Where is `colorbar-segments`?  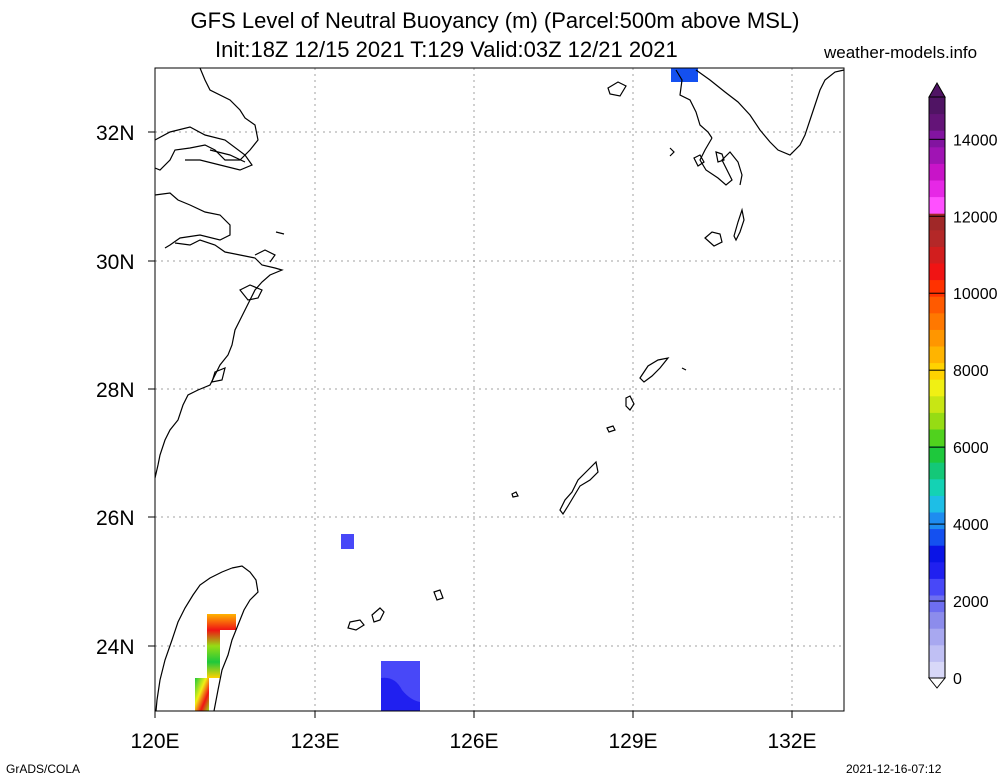
colorbar-segments is located at coordinates (937, 388).